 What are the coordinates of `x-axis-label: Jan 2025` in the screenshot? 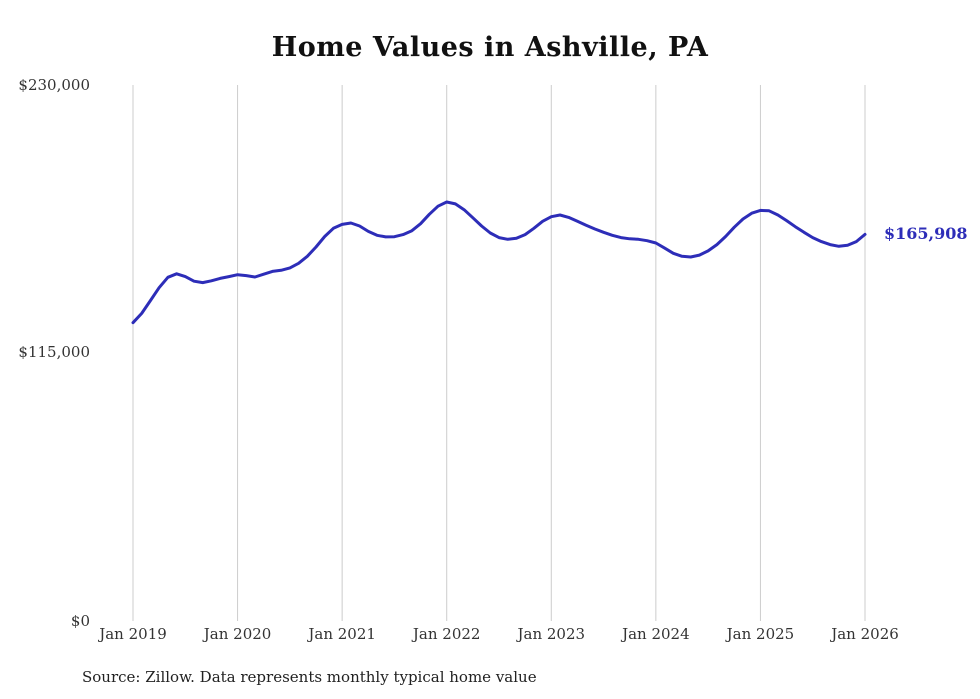 It's located at (760, 634).